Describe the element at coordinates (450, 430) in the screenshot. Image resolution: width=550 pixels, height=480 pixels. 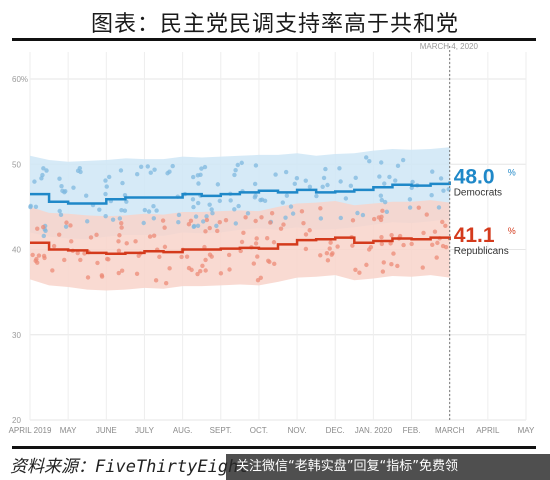
I see `x-tick-label: MARCH` at that location.